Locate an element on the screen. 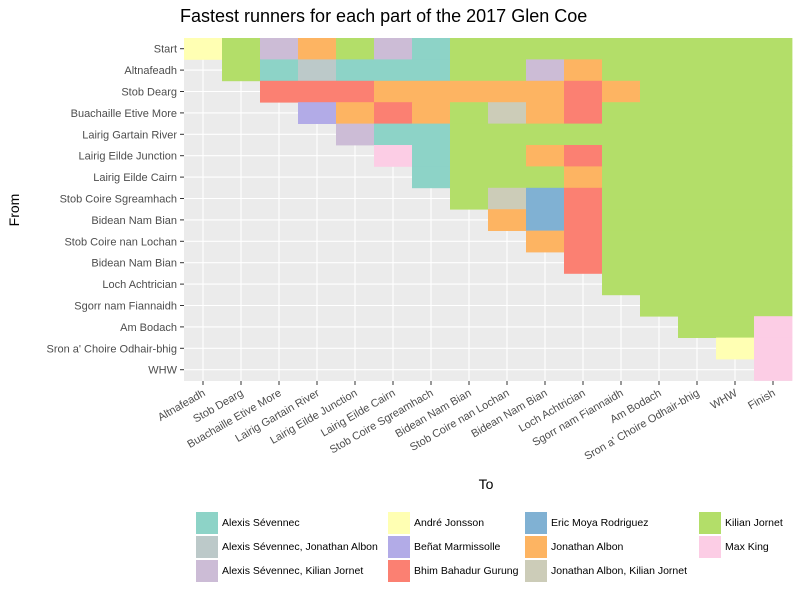  legend-item: Jonathan Albon is located at coordinates (574, 547).